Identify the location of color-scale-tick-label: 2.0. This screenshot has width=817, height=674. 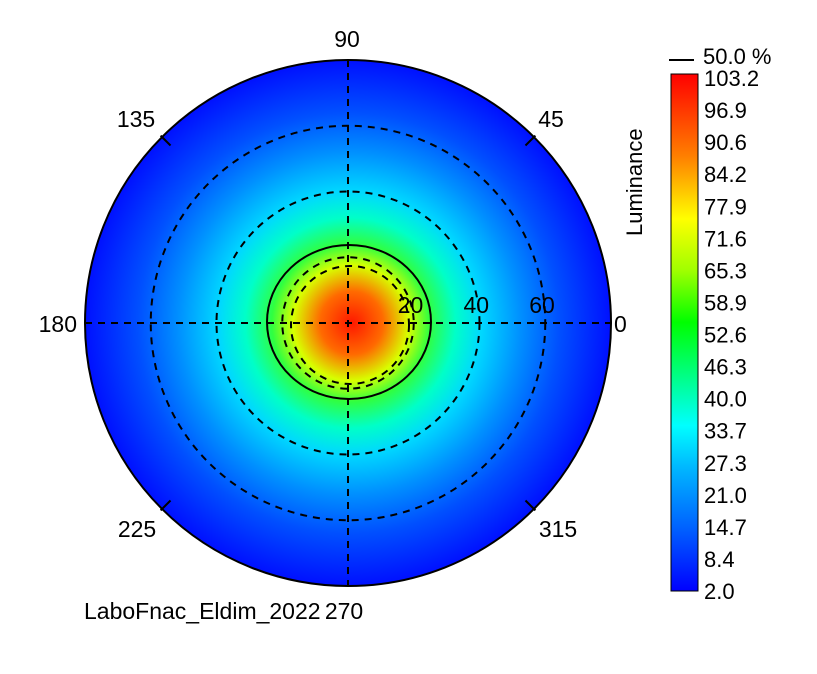
(719, 591).